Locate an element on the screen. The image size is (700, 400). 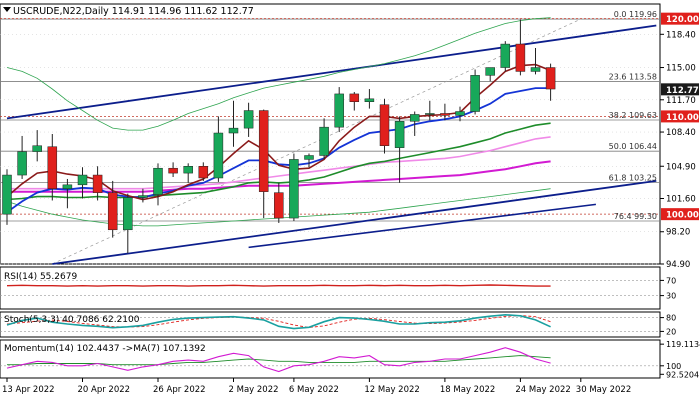
y-tick-label: 104.90 is located at coordinates (681, 167).